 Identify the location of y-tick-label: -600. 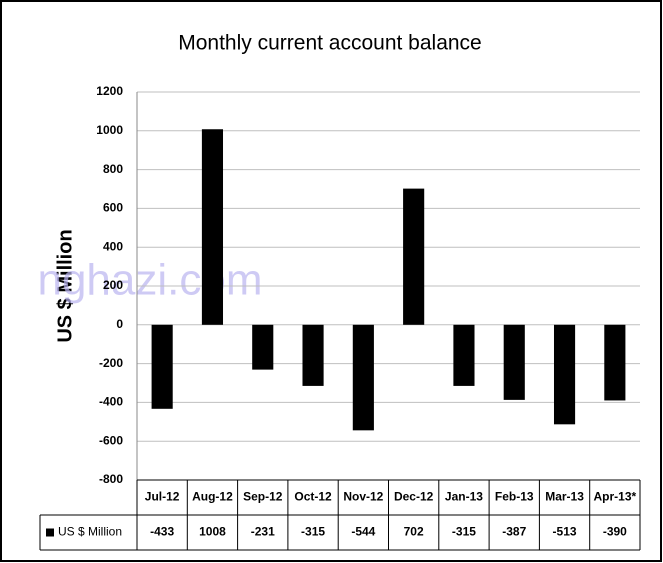
(111, 440).